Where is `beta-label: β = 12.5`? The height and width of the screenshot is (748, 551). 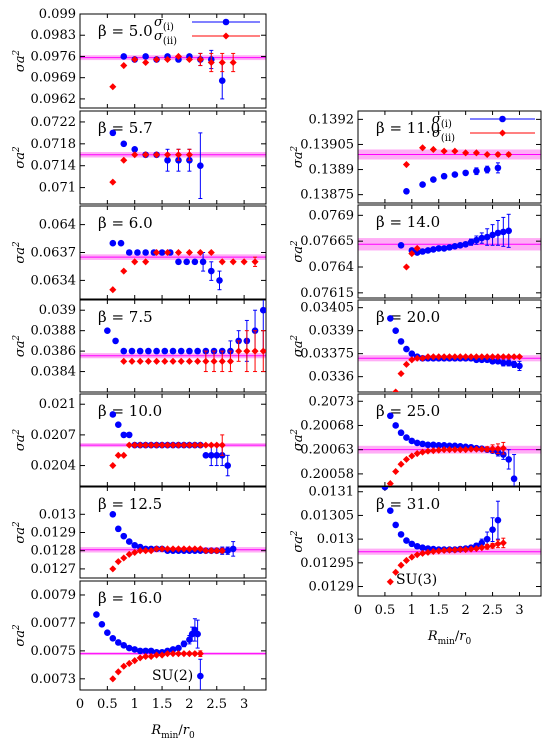 beta-label: β = 12.5 is located at coordinates (130, 504).